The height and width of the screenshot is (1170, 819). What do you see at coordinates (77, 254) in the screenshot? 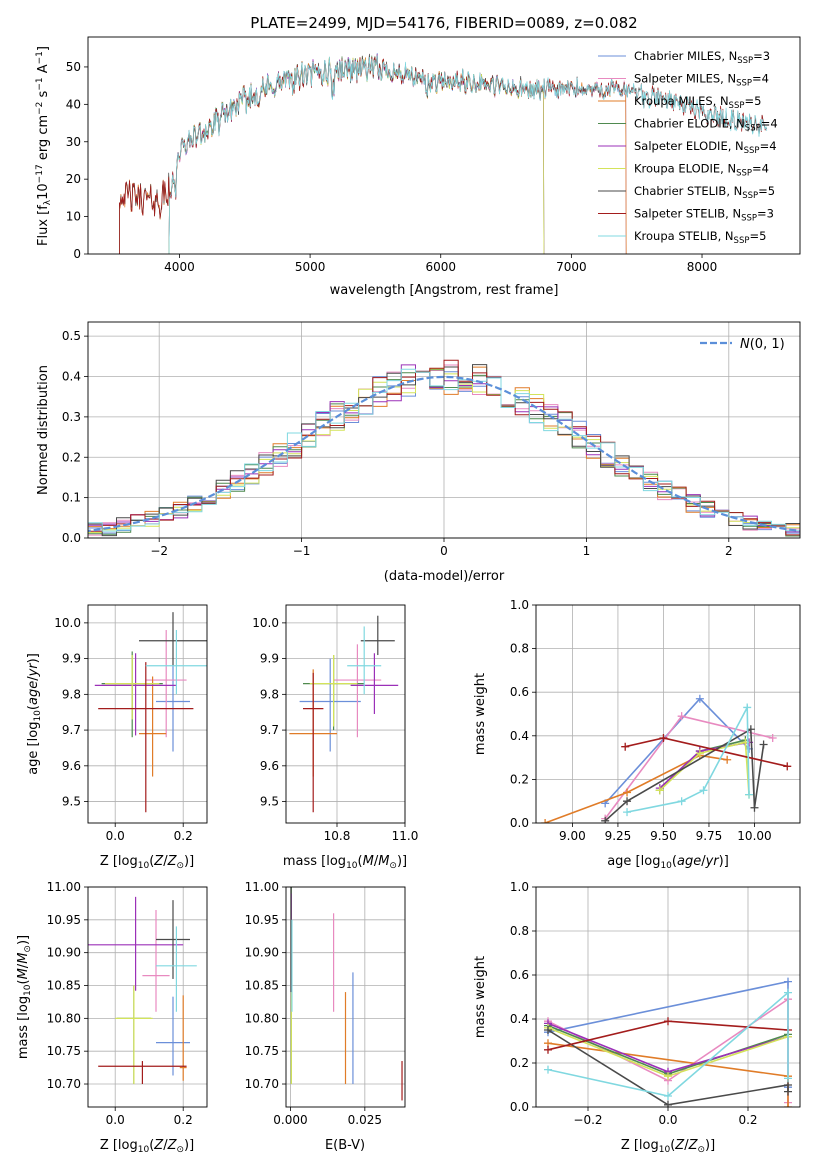
I see `y-tick-label: 0` at bounding box center [77, 254].